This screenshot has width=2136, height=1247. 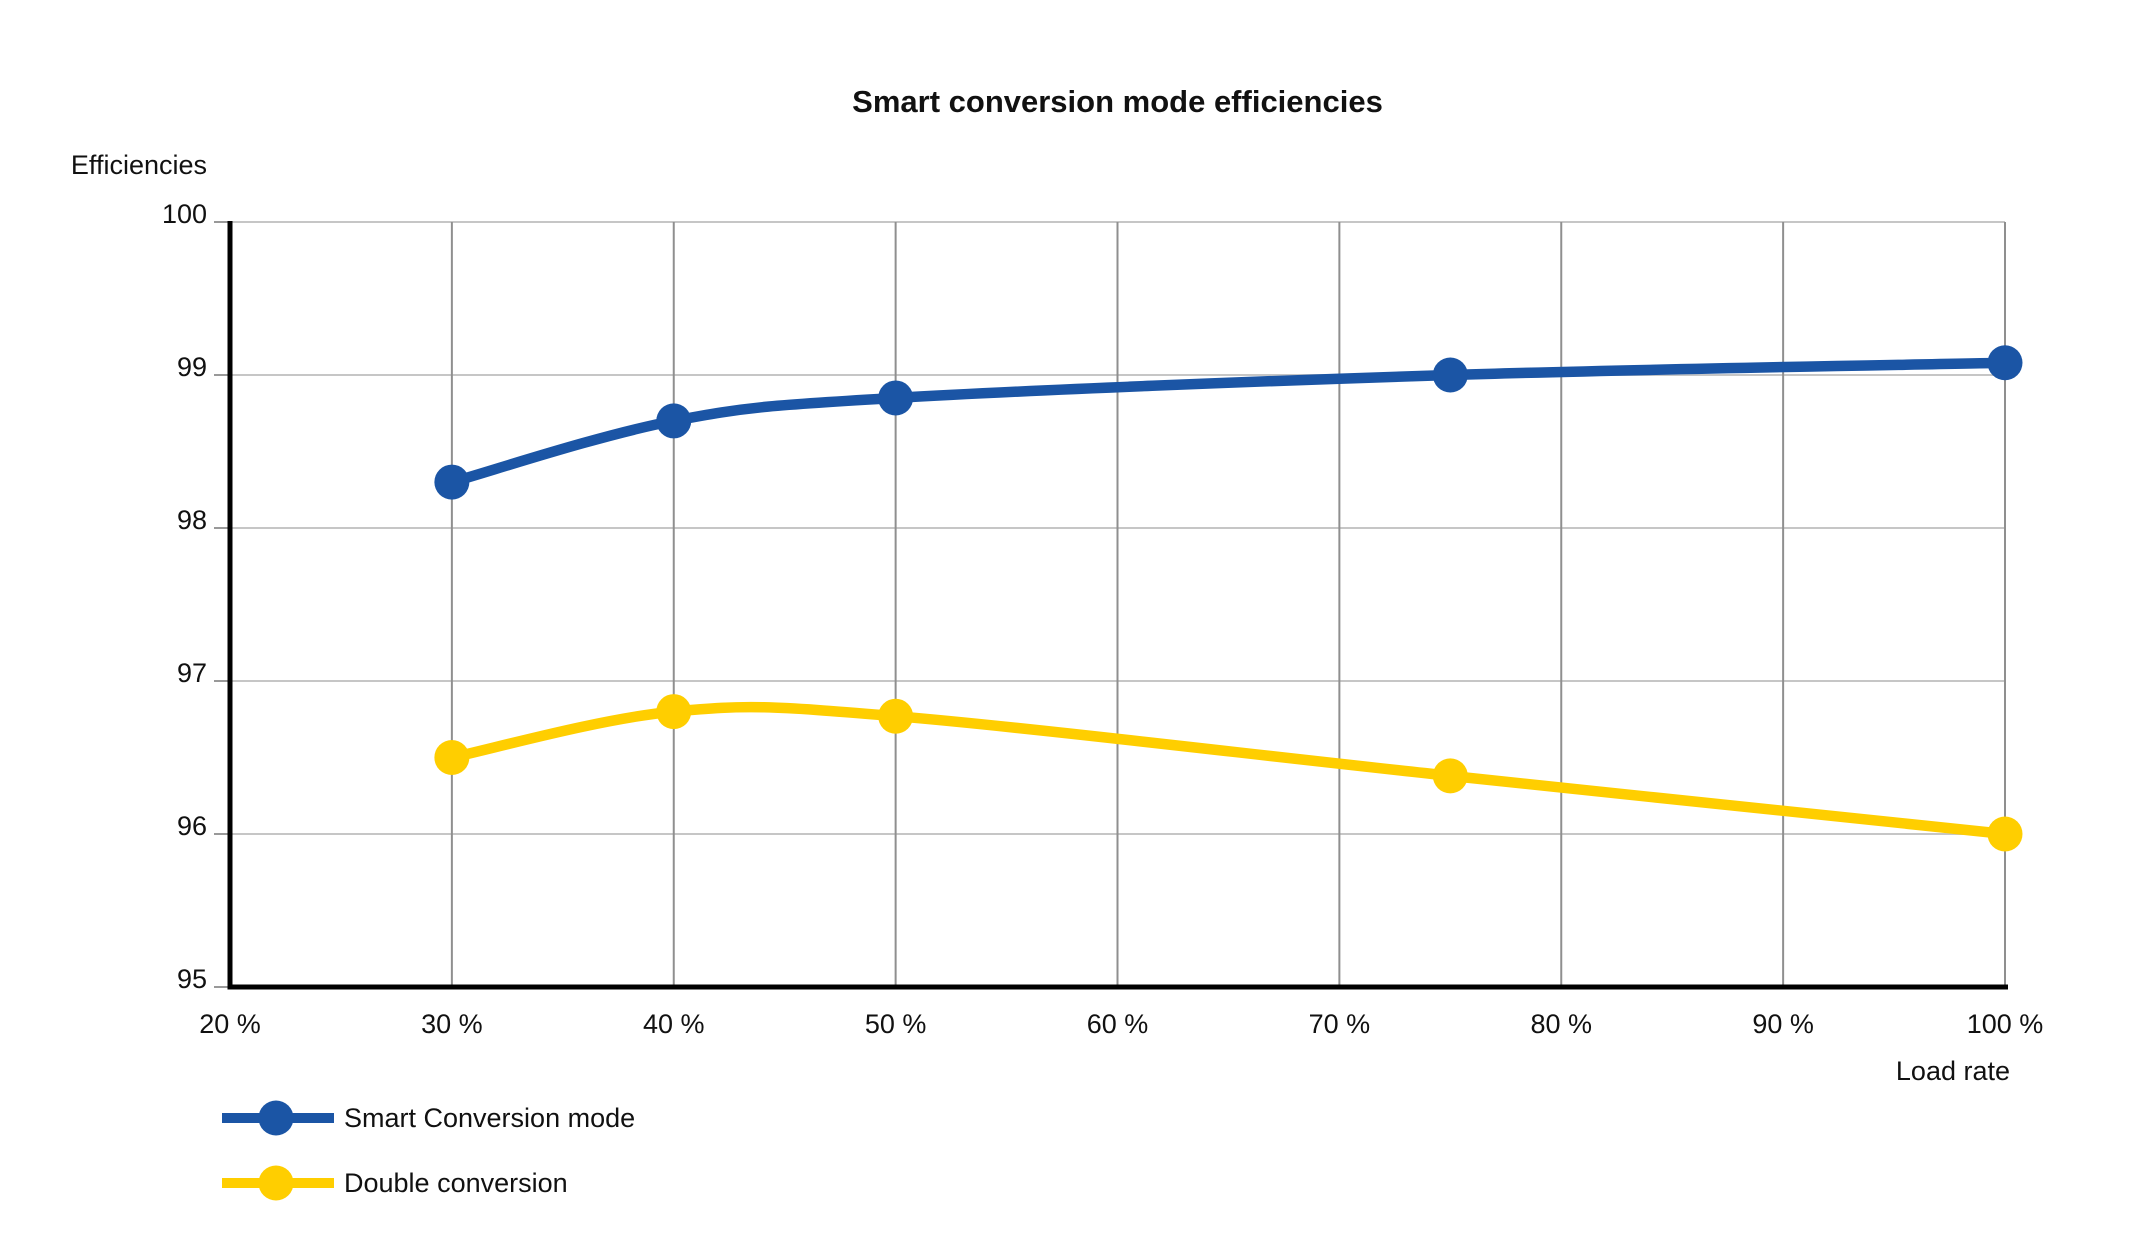 I want to click on y-tick-label: 96, so click(x=191, y=826).